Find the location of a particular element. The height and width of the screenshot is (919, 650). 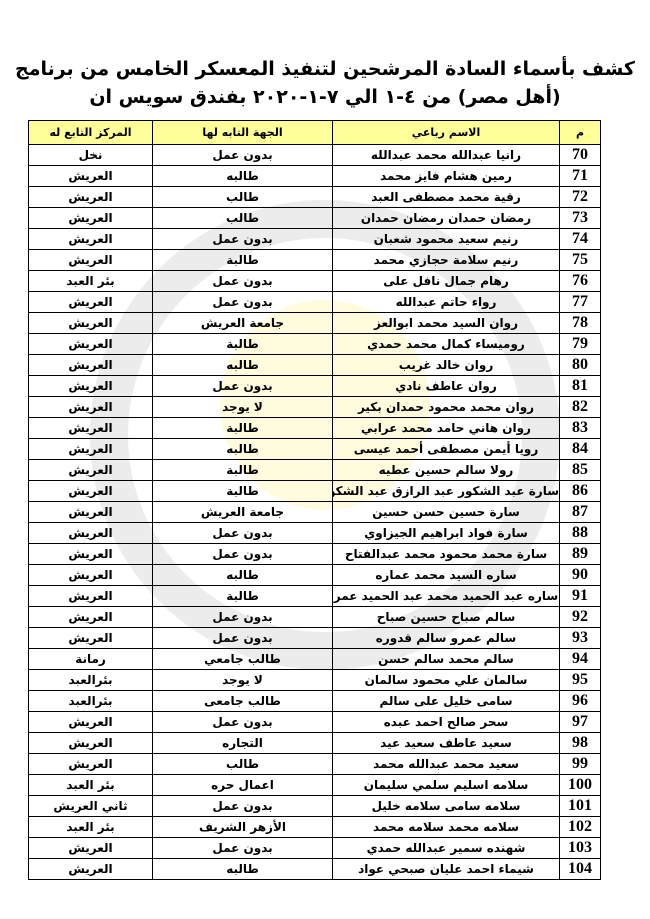

name-cell: روان السيد محمد ابوالعز is located at coordinates (446, 323).